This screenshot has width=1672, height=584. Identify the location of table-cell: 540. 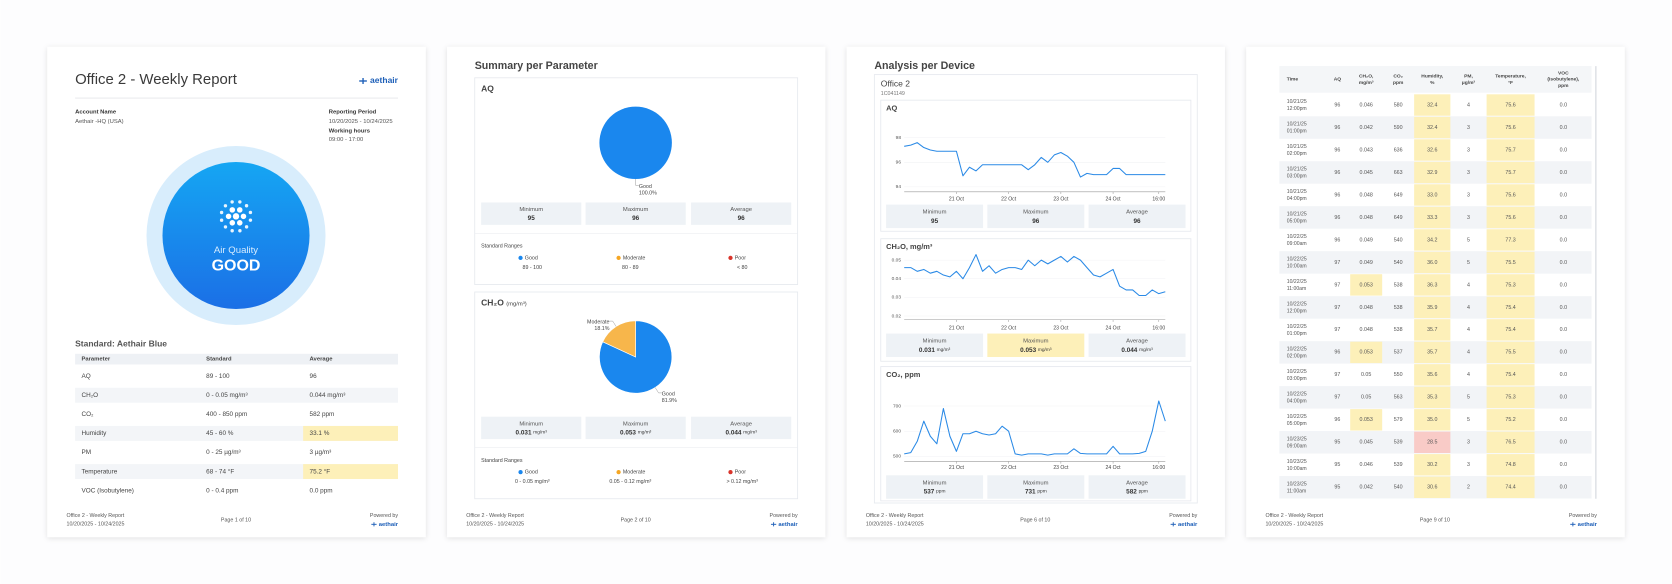
(1398, 240).